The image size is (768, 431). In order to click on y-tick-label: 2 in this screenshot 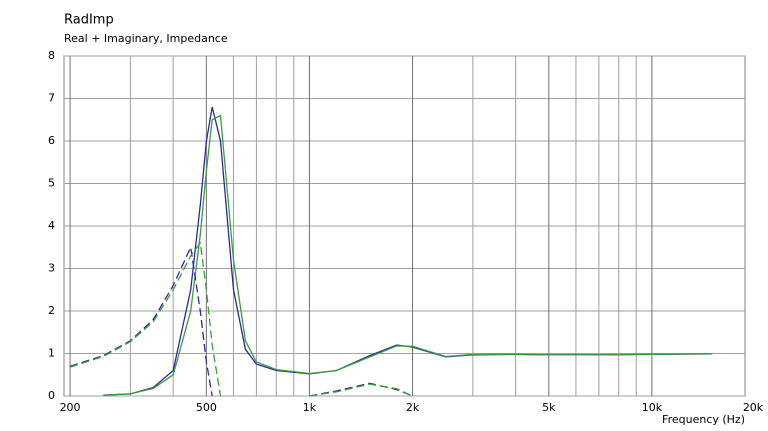, I will do `click(51, 310)`.